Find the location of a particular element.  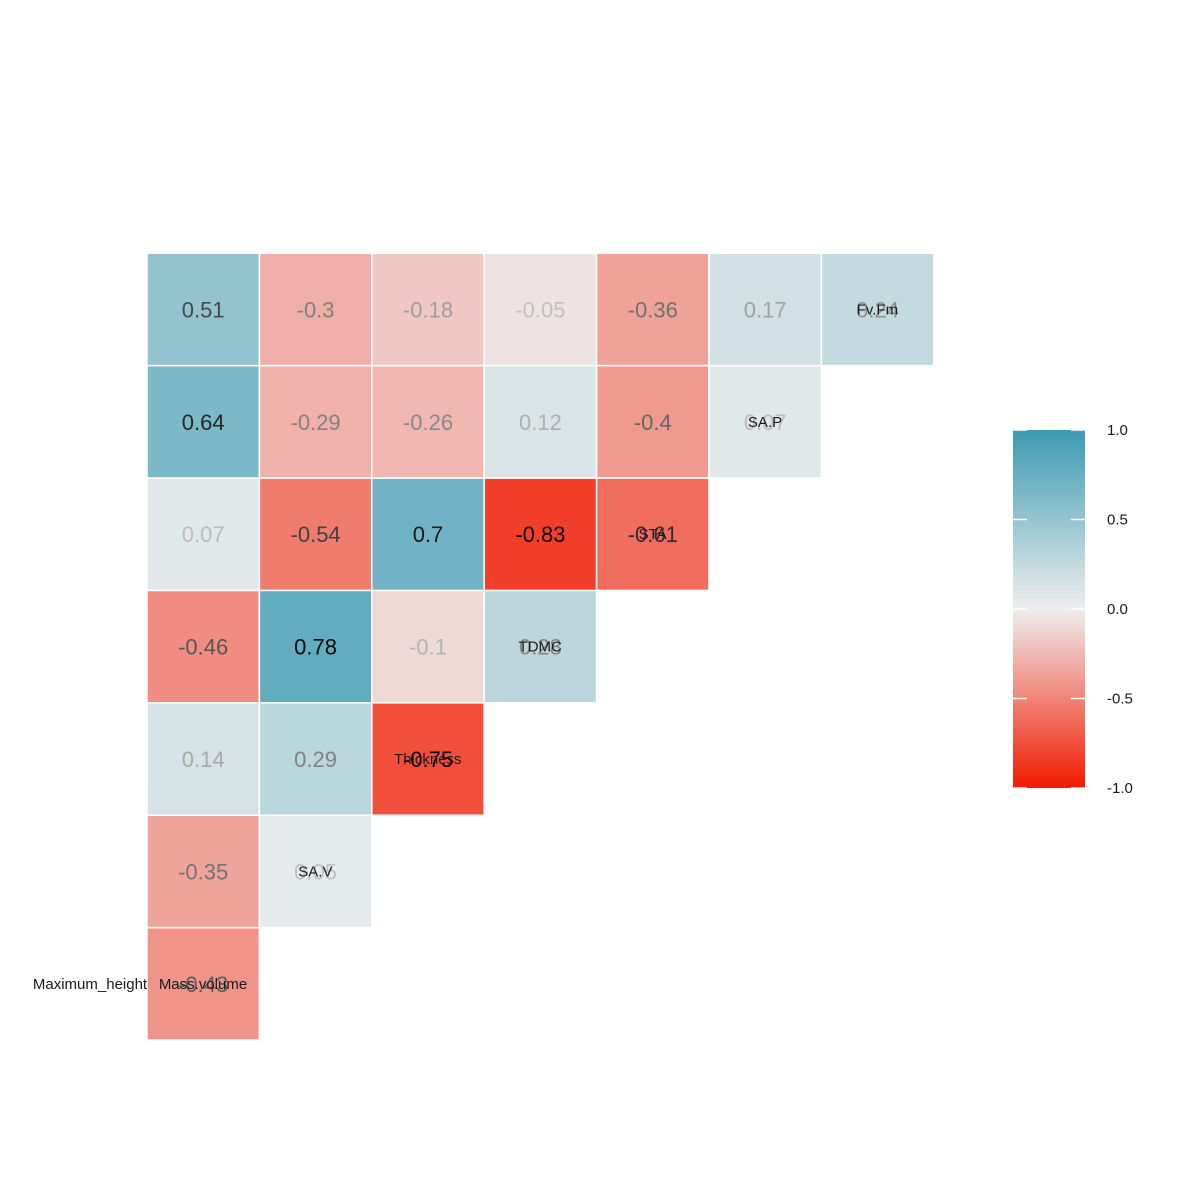

cell-value-label: 0.28 is located at coordinates (540, 647).